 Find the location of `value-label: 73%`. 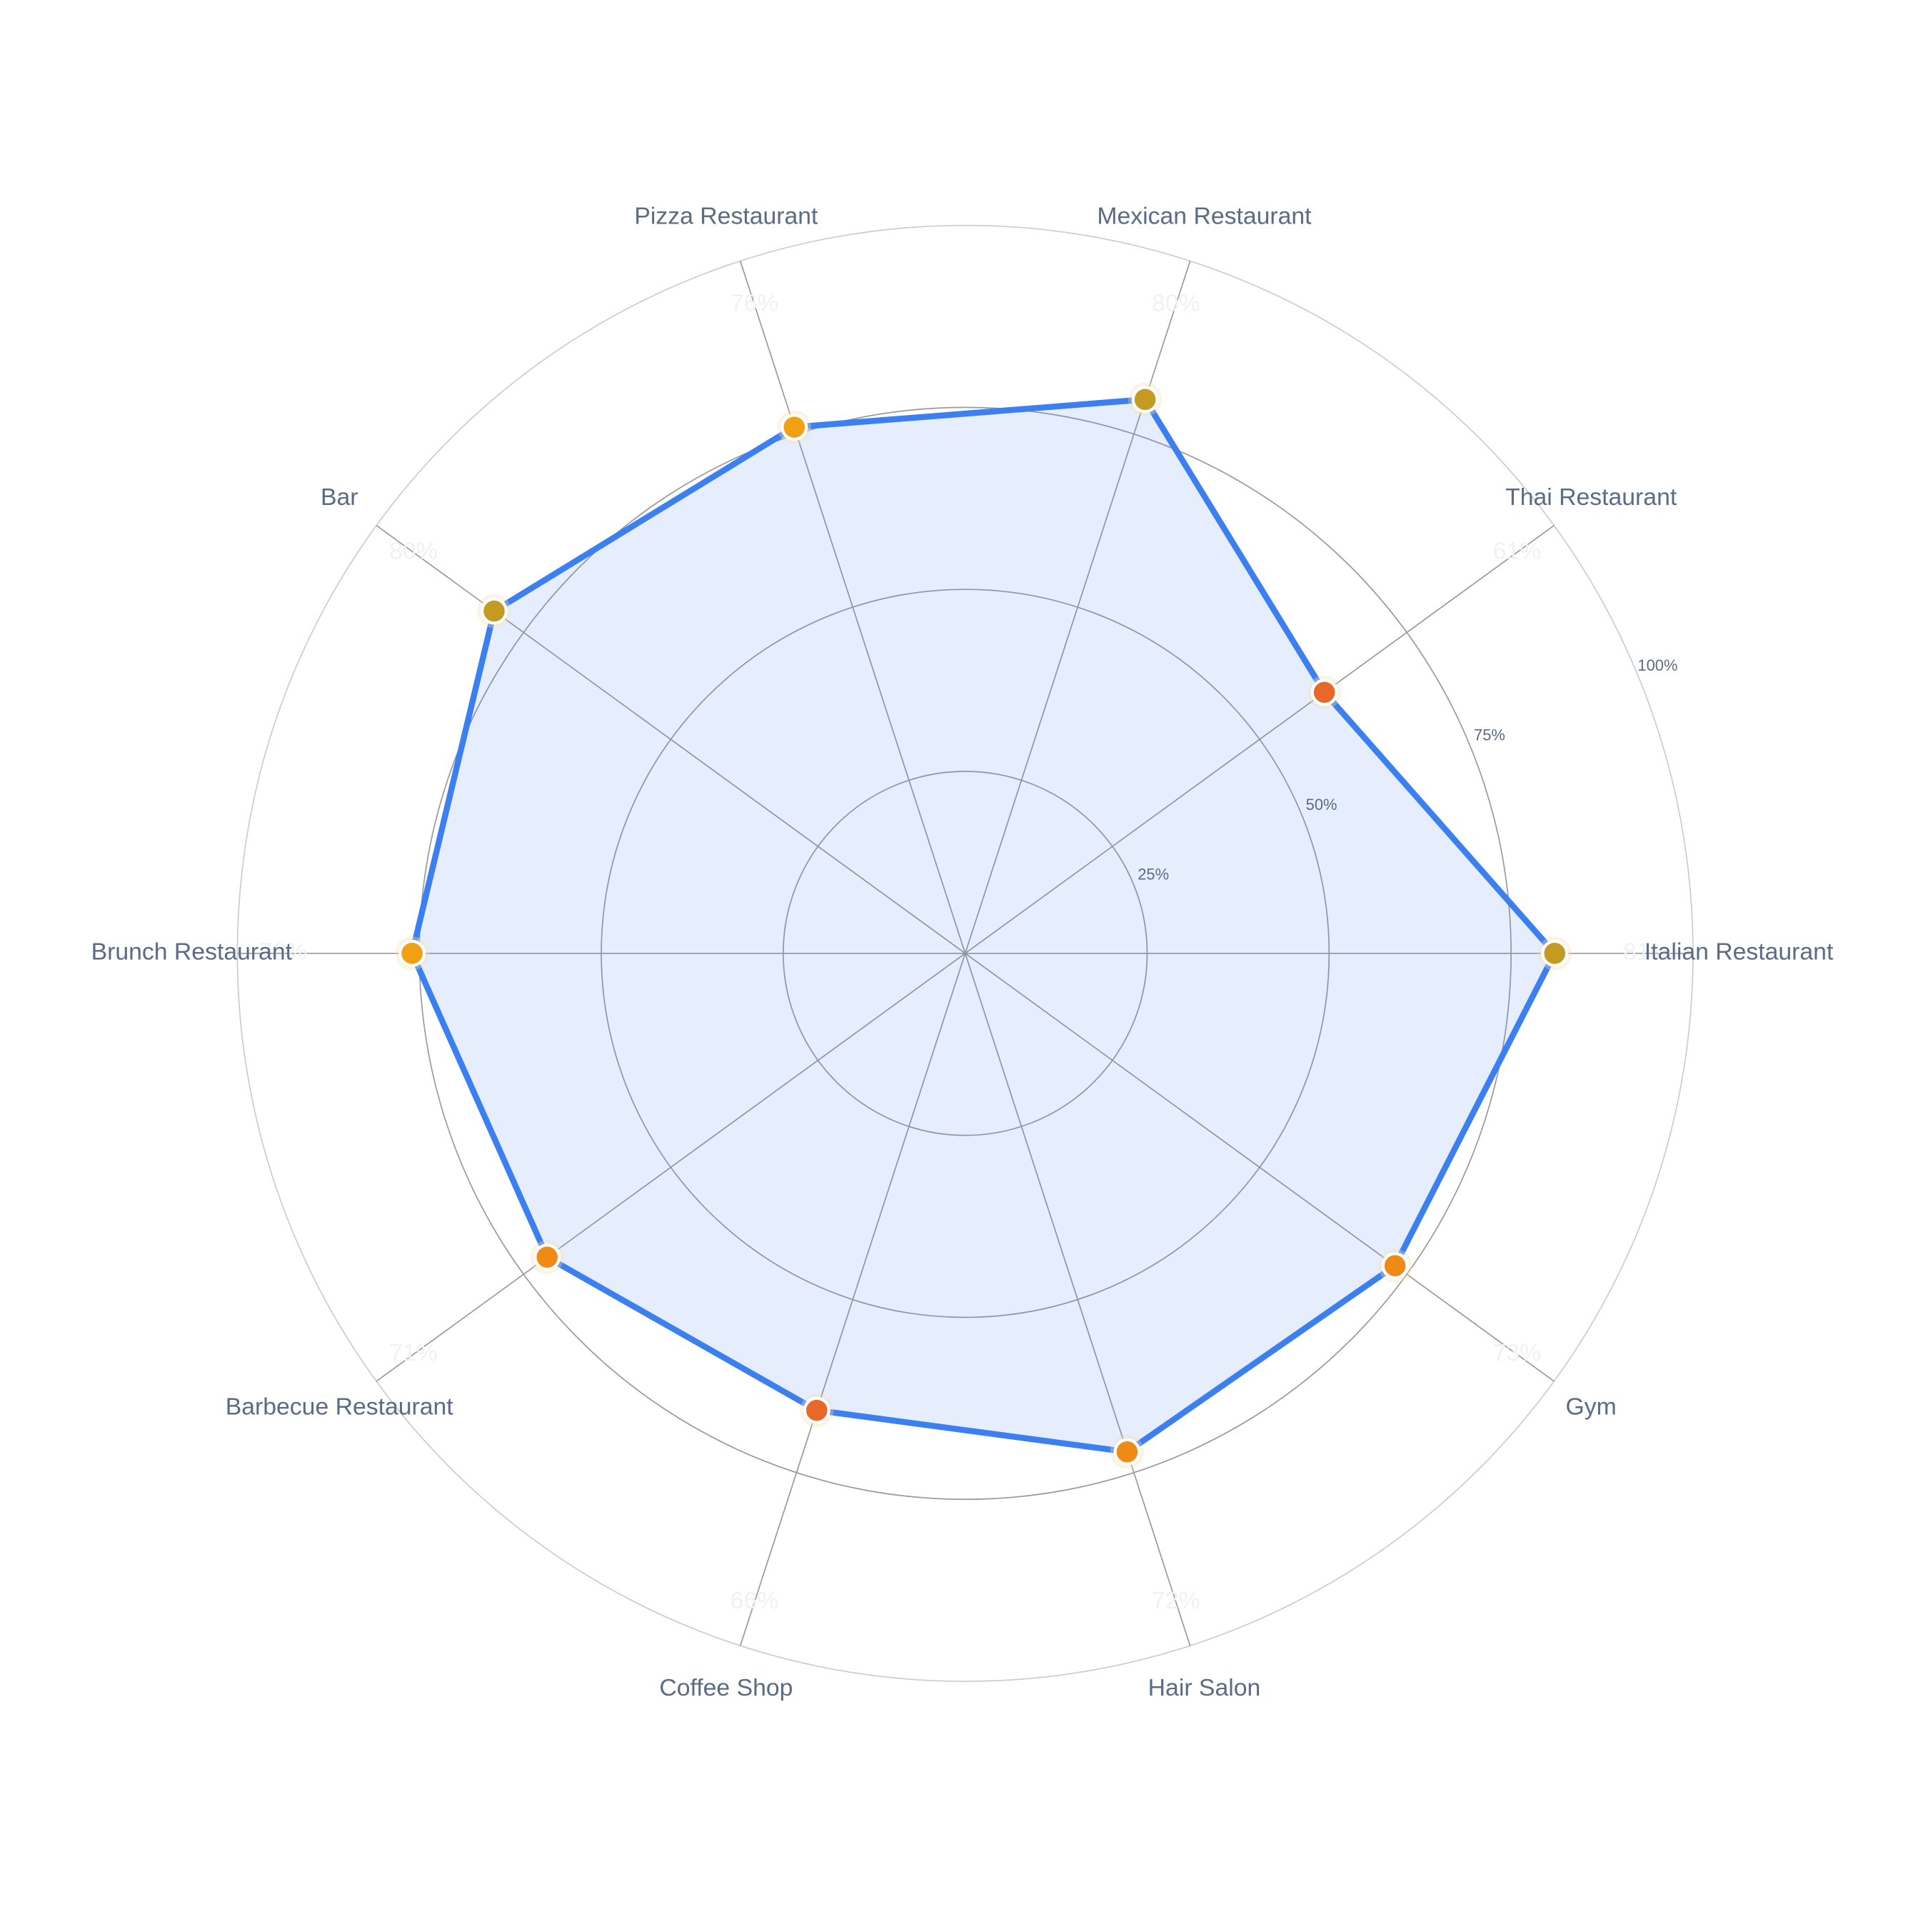

value-label: 73% is located at coordinates (1517, 1352).